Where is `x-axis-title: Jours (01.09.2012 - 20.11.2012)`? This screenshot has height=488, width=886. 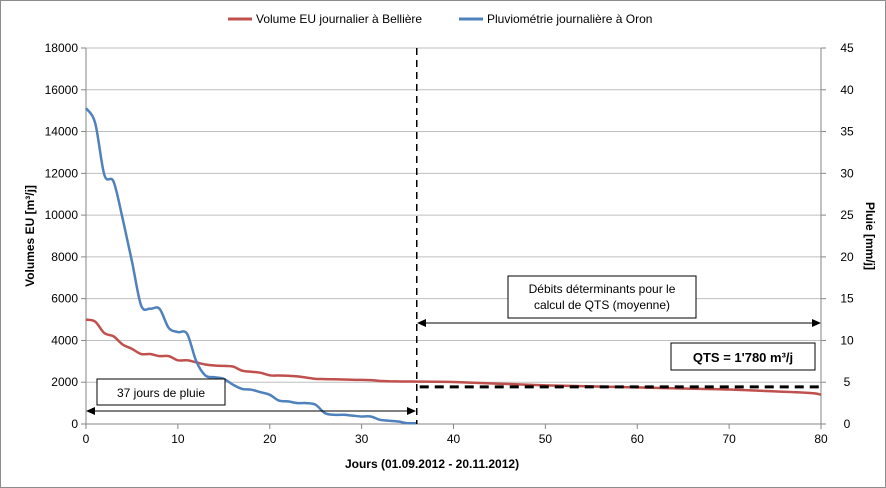 x-axis-title: Jours (01.09.2012 - 20.11.2012) is located at coordinates (432, 464).